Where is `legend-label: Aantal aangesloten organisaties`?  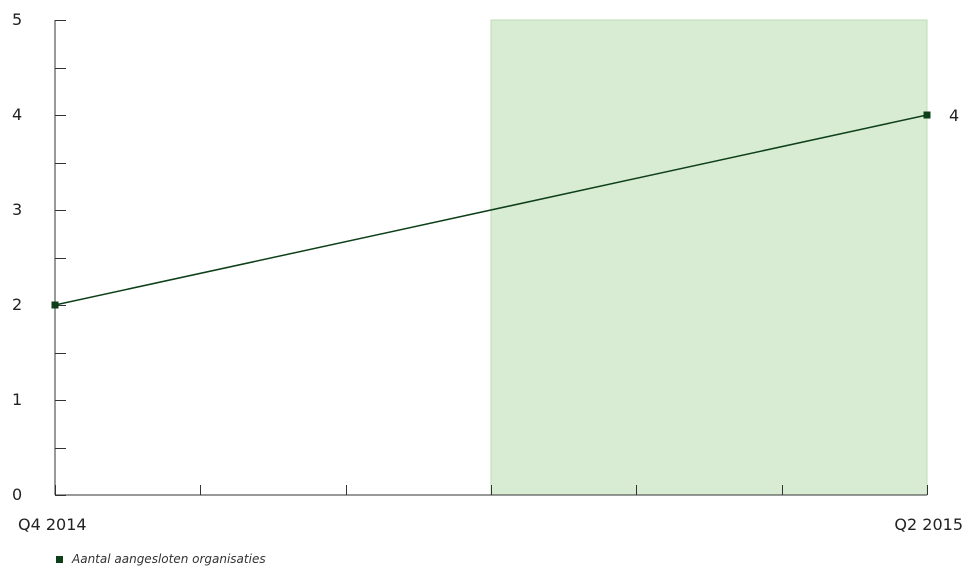
legend-label: Aantal aangesloten organisaties is located at coordinates (169, 559).